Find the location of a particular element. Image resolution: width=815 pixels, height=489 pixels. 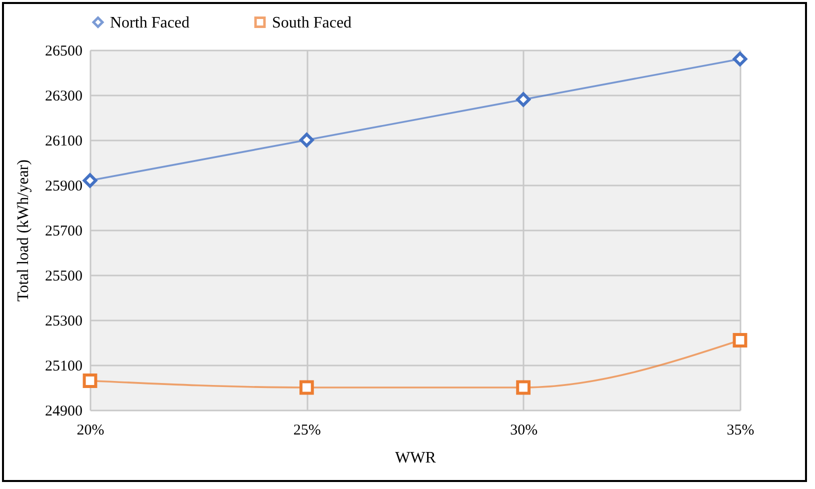

y-tick-label: 25500 is located at coordinates (63, 276).